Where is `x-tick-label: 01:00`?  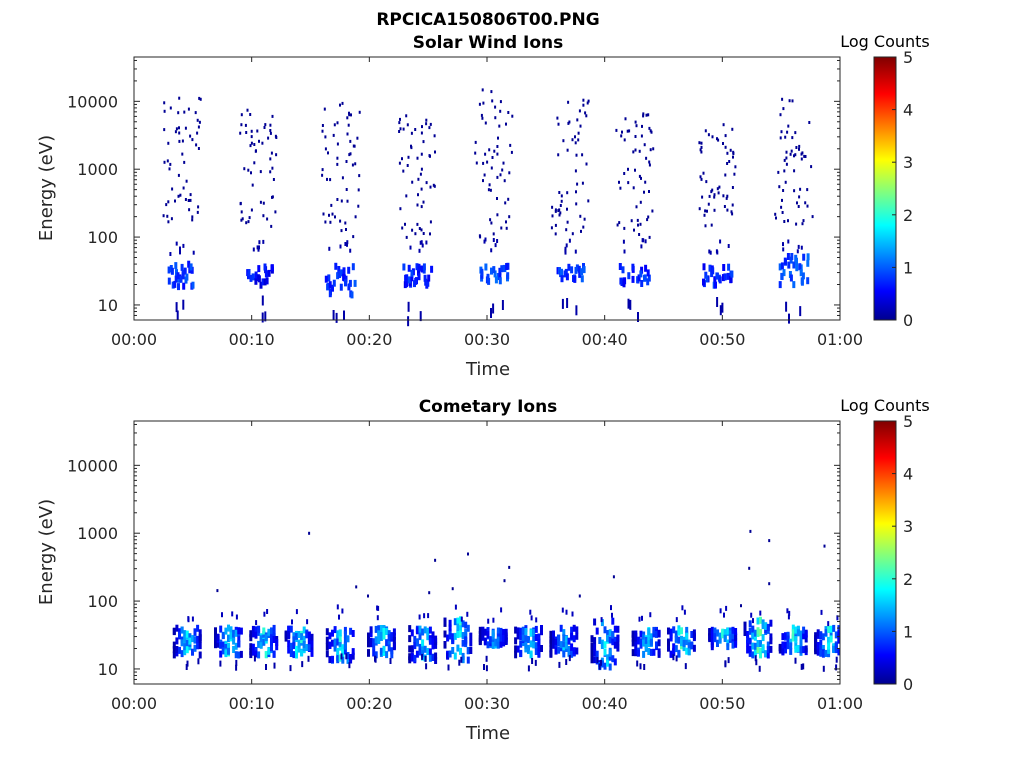
x-tick-label: 01:00 is located at coordinates (840, 339).